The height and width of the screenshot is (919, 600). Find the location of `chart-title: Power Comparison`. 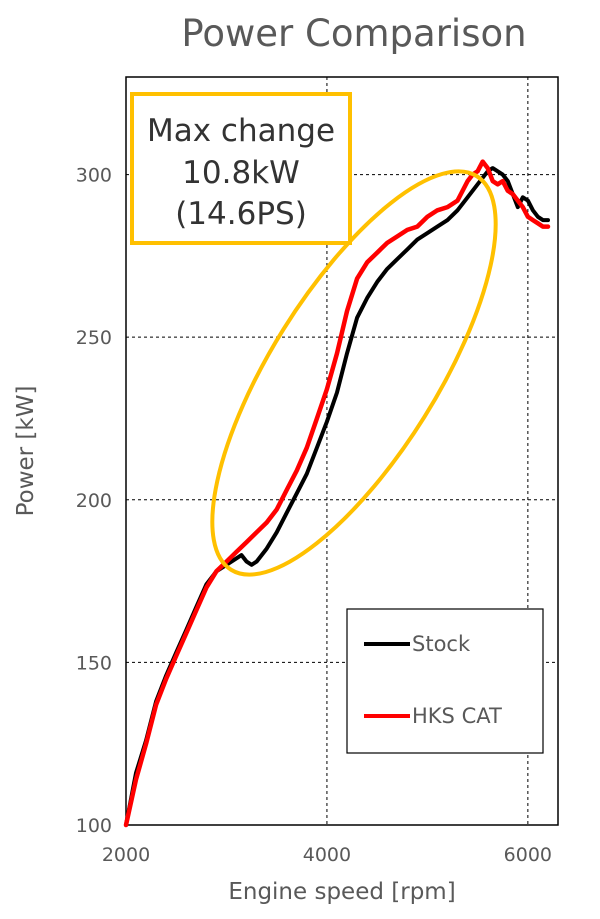

chart-title: Power Comparison is located at coordinates (353, 33).